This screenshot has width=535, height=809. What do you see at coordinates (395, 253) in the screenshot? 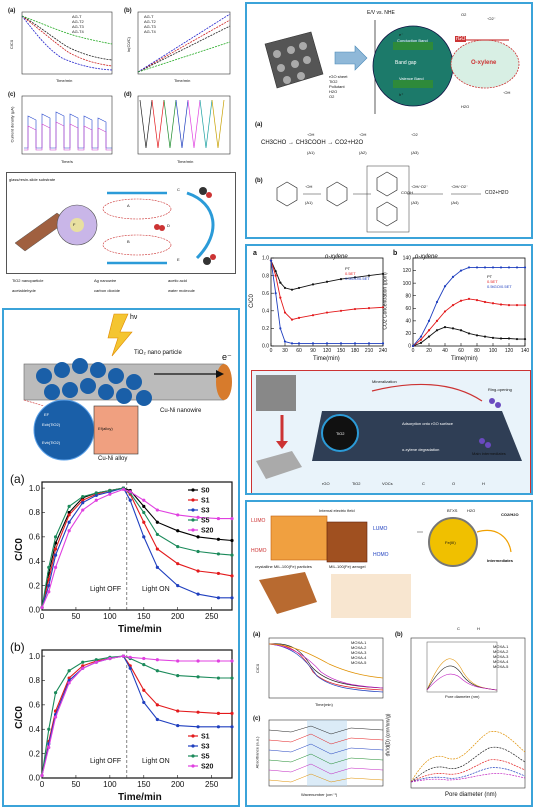
I see `plot-mr-b-label: b` at bounding box center [395, 253].